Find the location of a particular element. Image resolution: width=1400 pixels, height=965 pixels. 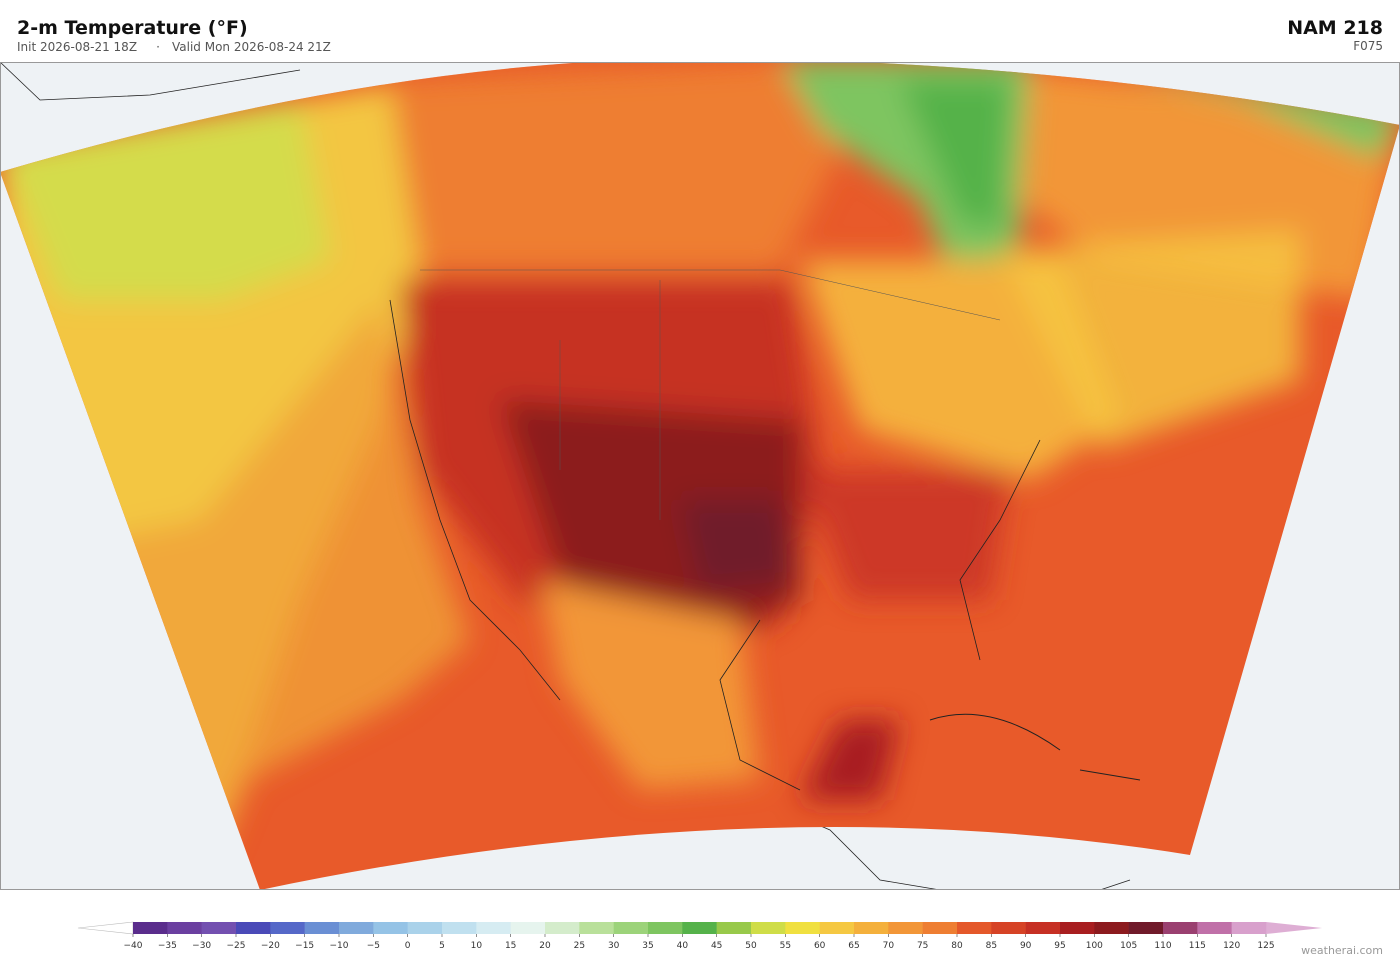

model-name: NAM 218 is located at coordinates (1335, 28).